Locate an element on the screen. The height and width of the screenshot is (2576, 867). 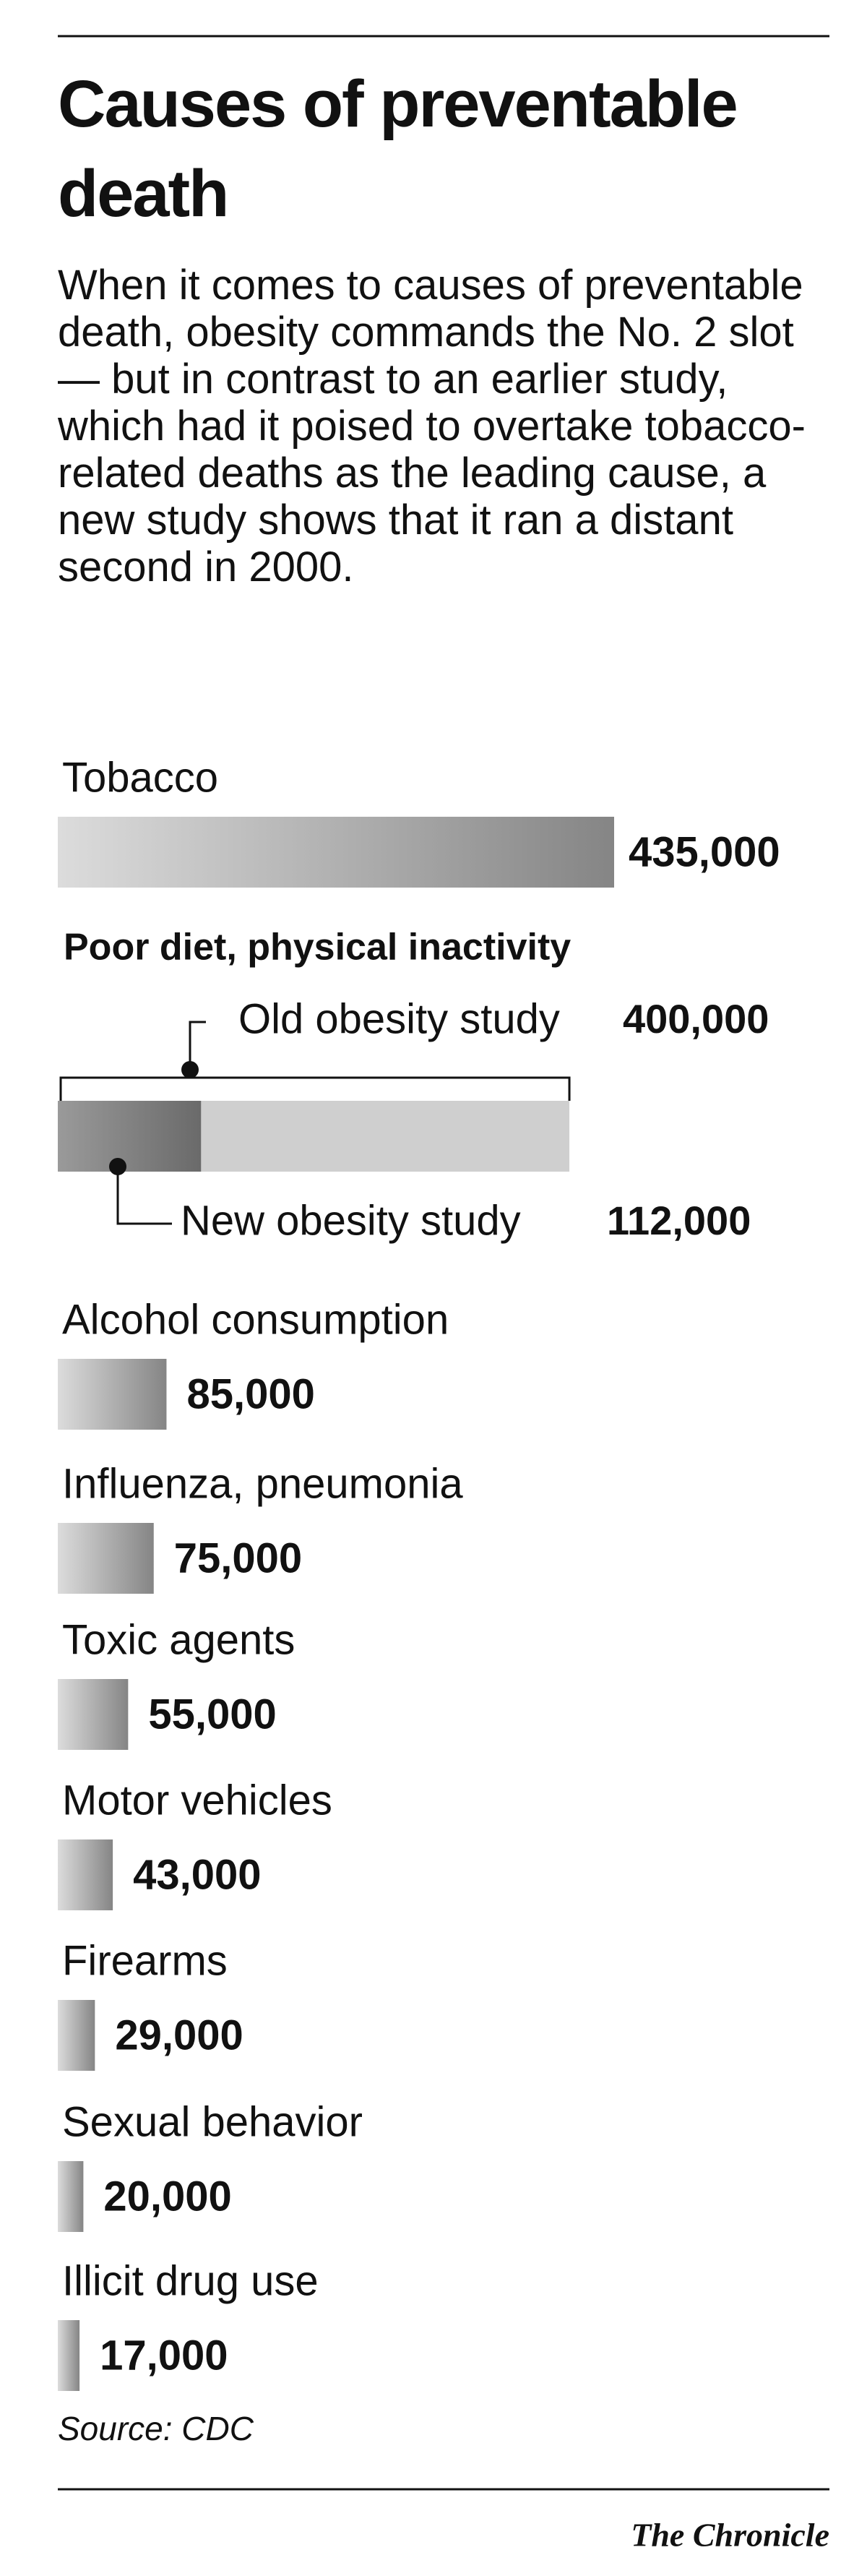
category-label: Influenza, pneumonia is located at coordinates (262, 1484).